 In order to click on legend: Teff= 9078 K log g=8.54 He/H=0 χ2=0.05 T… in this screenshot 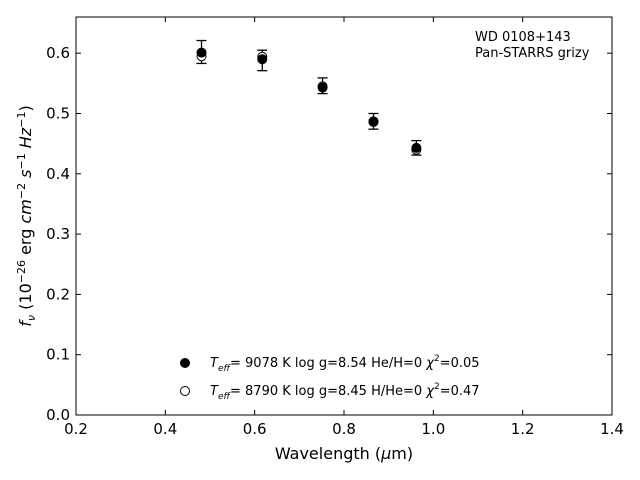, I will do `click(330, 378)`.